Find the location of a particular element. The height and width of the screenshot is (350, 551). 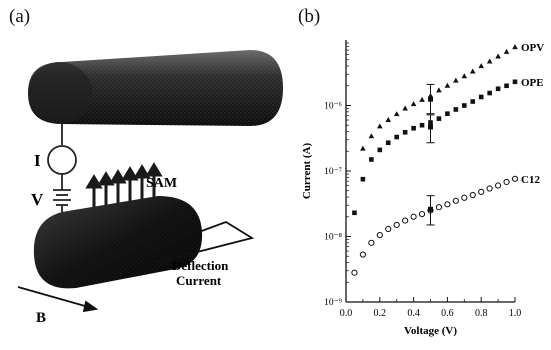

panel-label-b: (b) is located at coordinates (309, 16).